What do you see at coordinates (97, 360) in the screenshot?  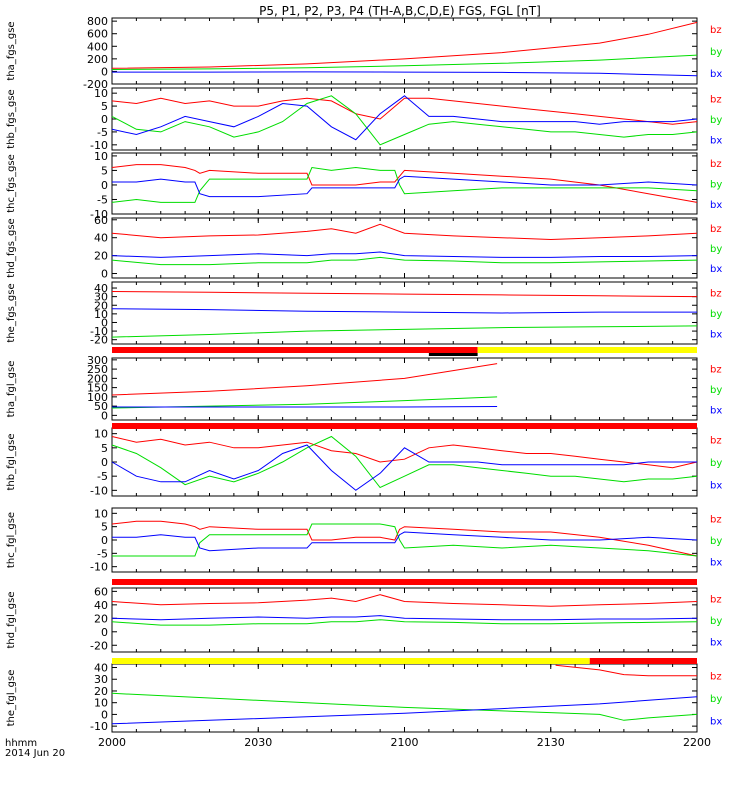 I see `y-tick-label: 300` at bounding box center [97, 360].